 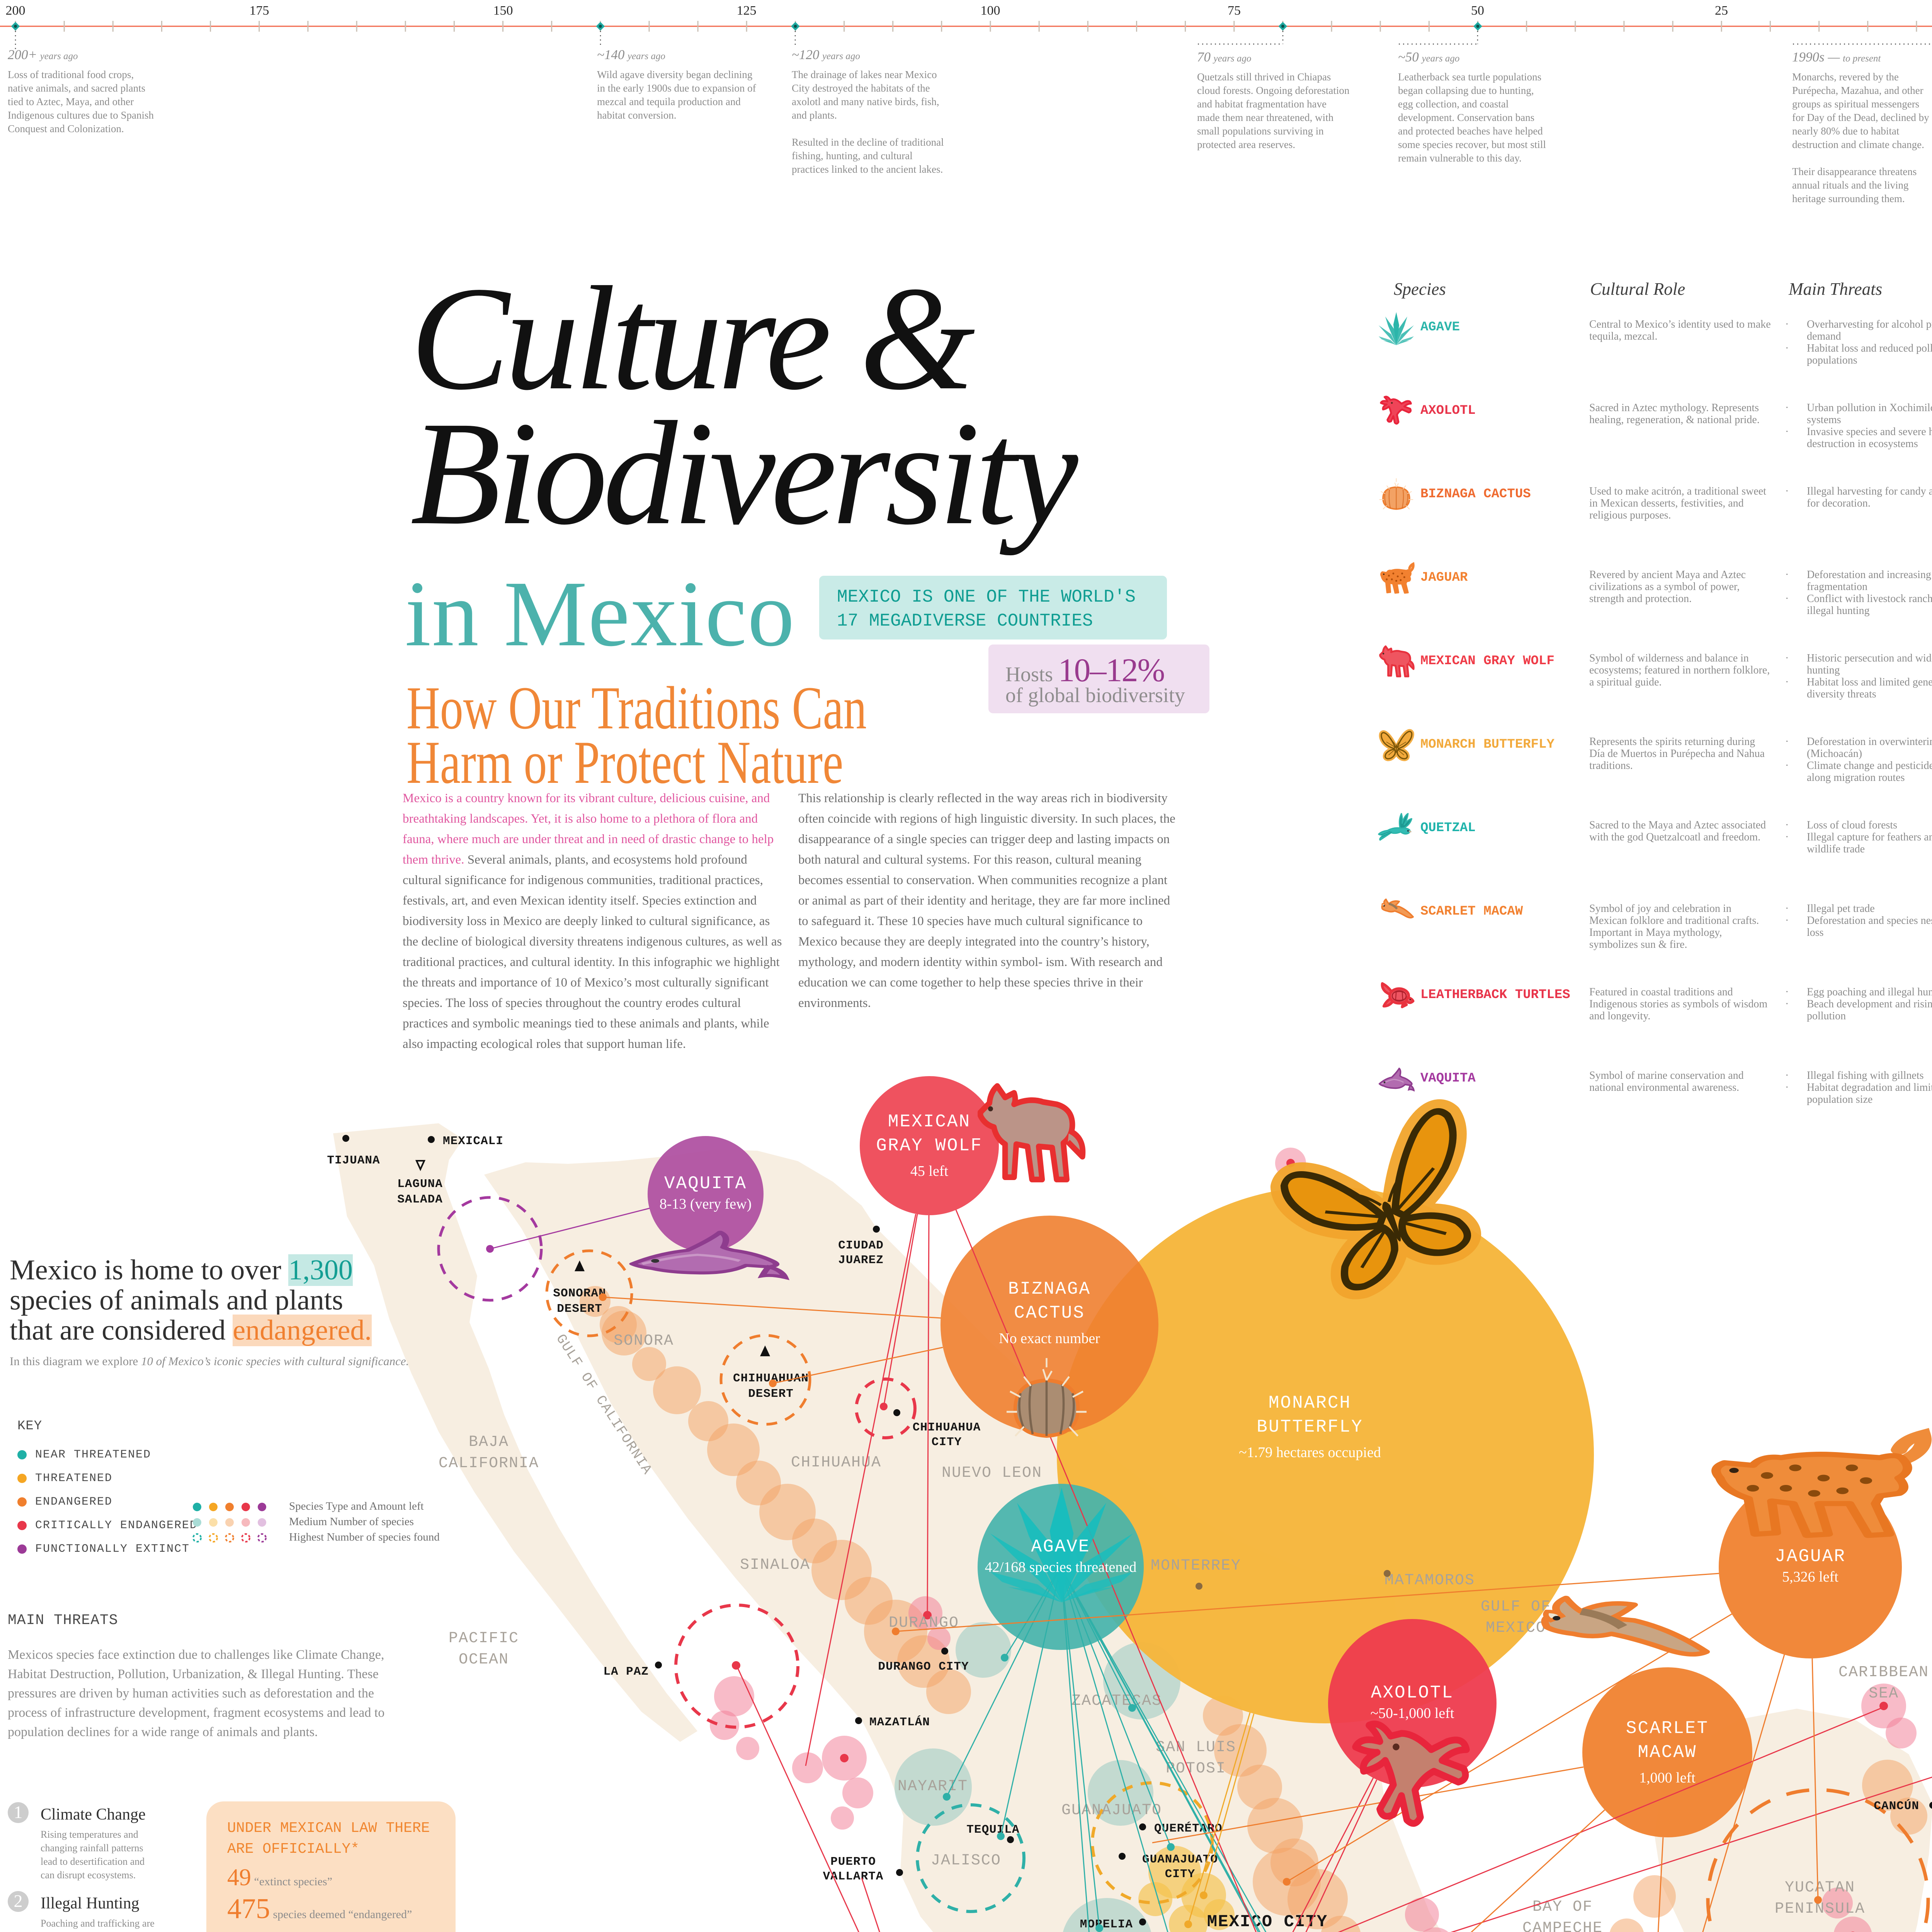 I want to click on svg-text: LAGUNA, so click(x=420, y=1184).